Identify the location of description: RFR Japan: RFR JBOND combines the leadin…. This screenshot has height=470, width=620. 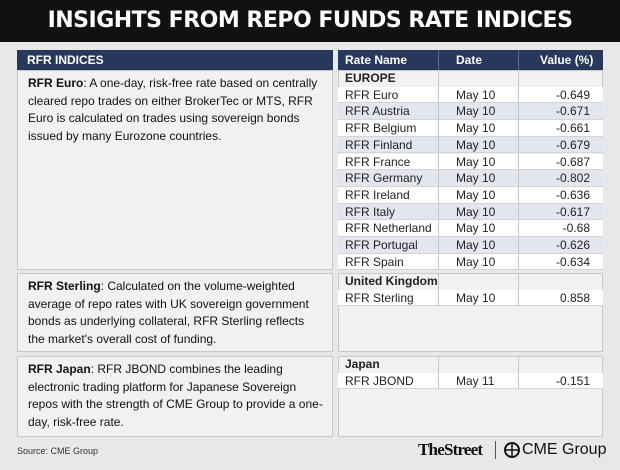
(175, 396).